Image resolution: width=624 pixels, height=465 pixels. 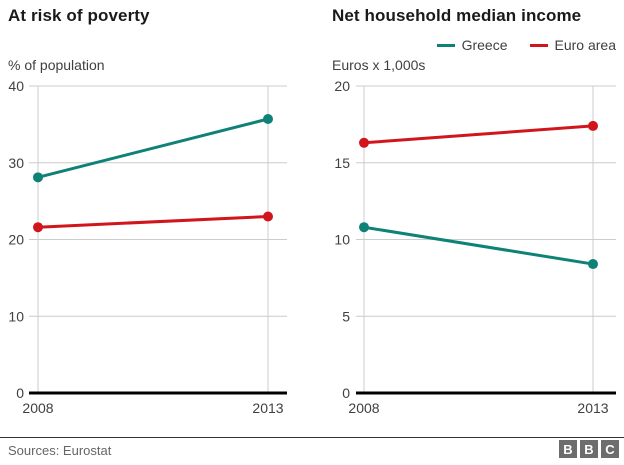 I want to click on y-tick-label: 30, so click(x=16, y=163).